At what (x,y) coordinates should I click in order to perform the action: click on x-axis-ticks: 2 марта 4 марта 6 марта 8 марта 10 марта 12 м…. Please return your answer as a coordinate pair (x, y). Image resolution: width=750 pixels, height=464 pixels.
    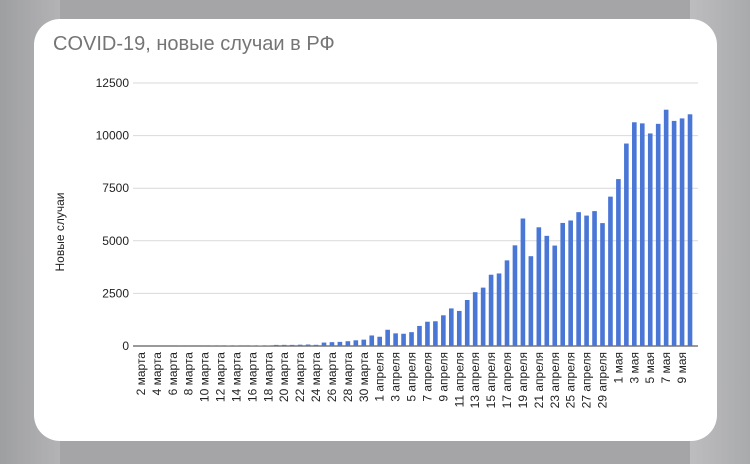
    Looking at the image, I should click on (411, 380).